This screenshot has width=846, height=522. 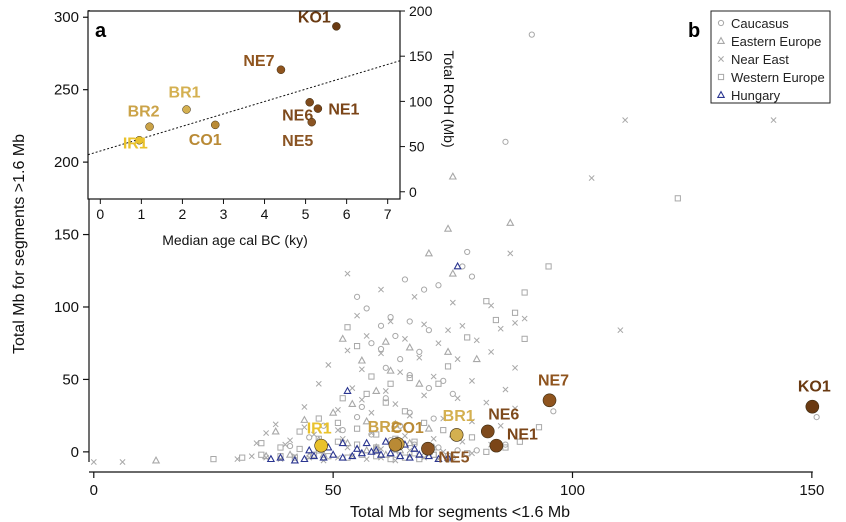 I want to click on legend-marker-hungary, so click(x=721, y=94).